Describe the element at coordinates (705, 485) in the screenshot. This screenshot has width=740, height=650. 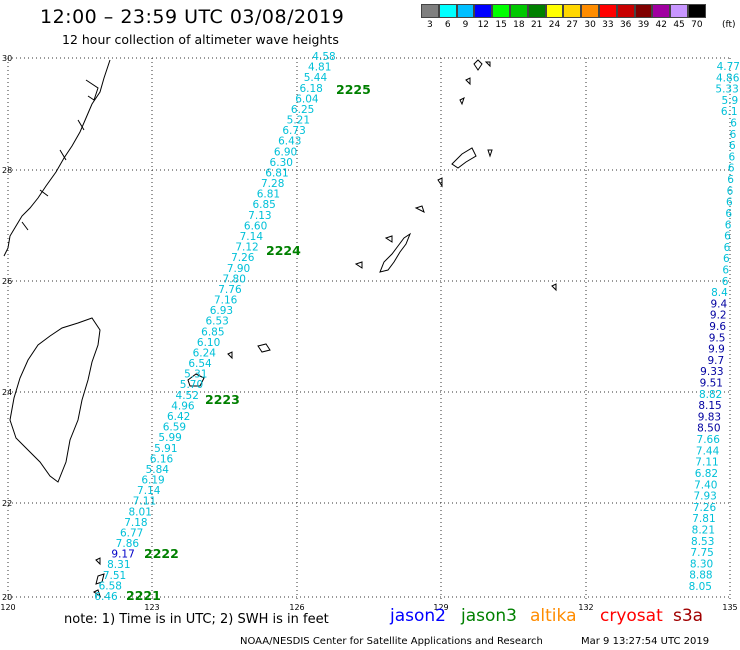
I see `swh-value: 7.40` at that location.